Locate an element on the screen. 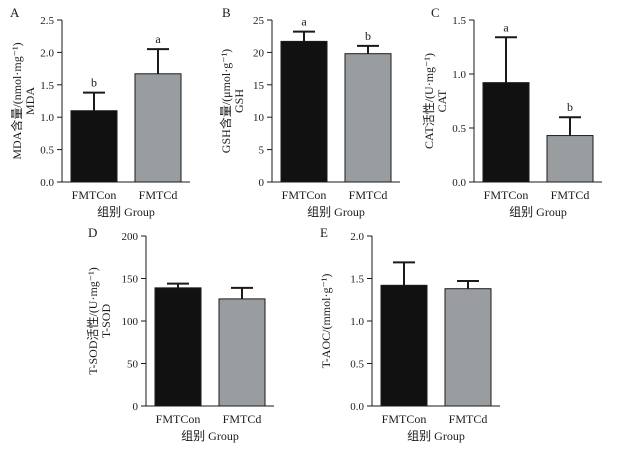 The image size is (625, 453). y-tick-label: 25 is located at coordinates (259, 21).